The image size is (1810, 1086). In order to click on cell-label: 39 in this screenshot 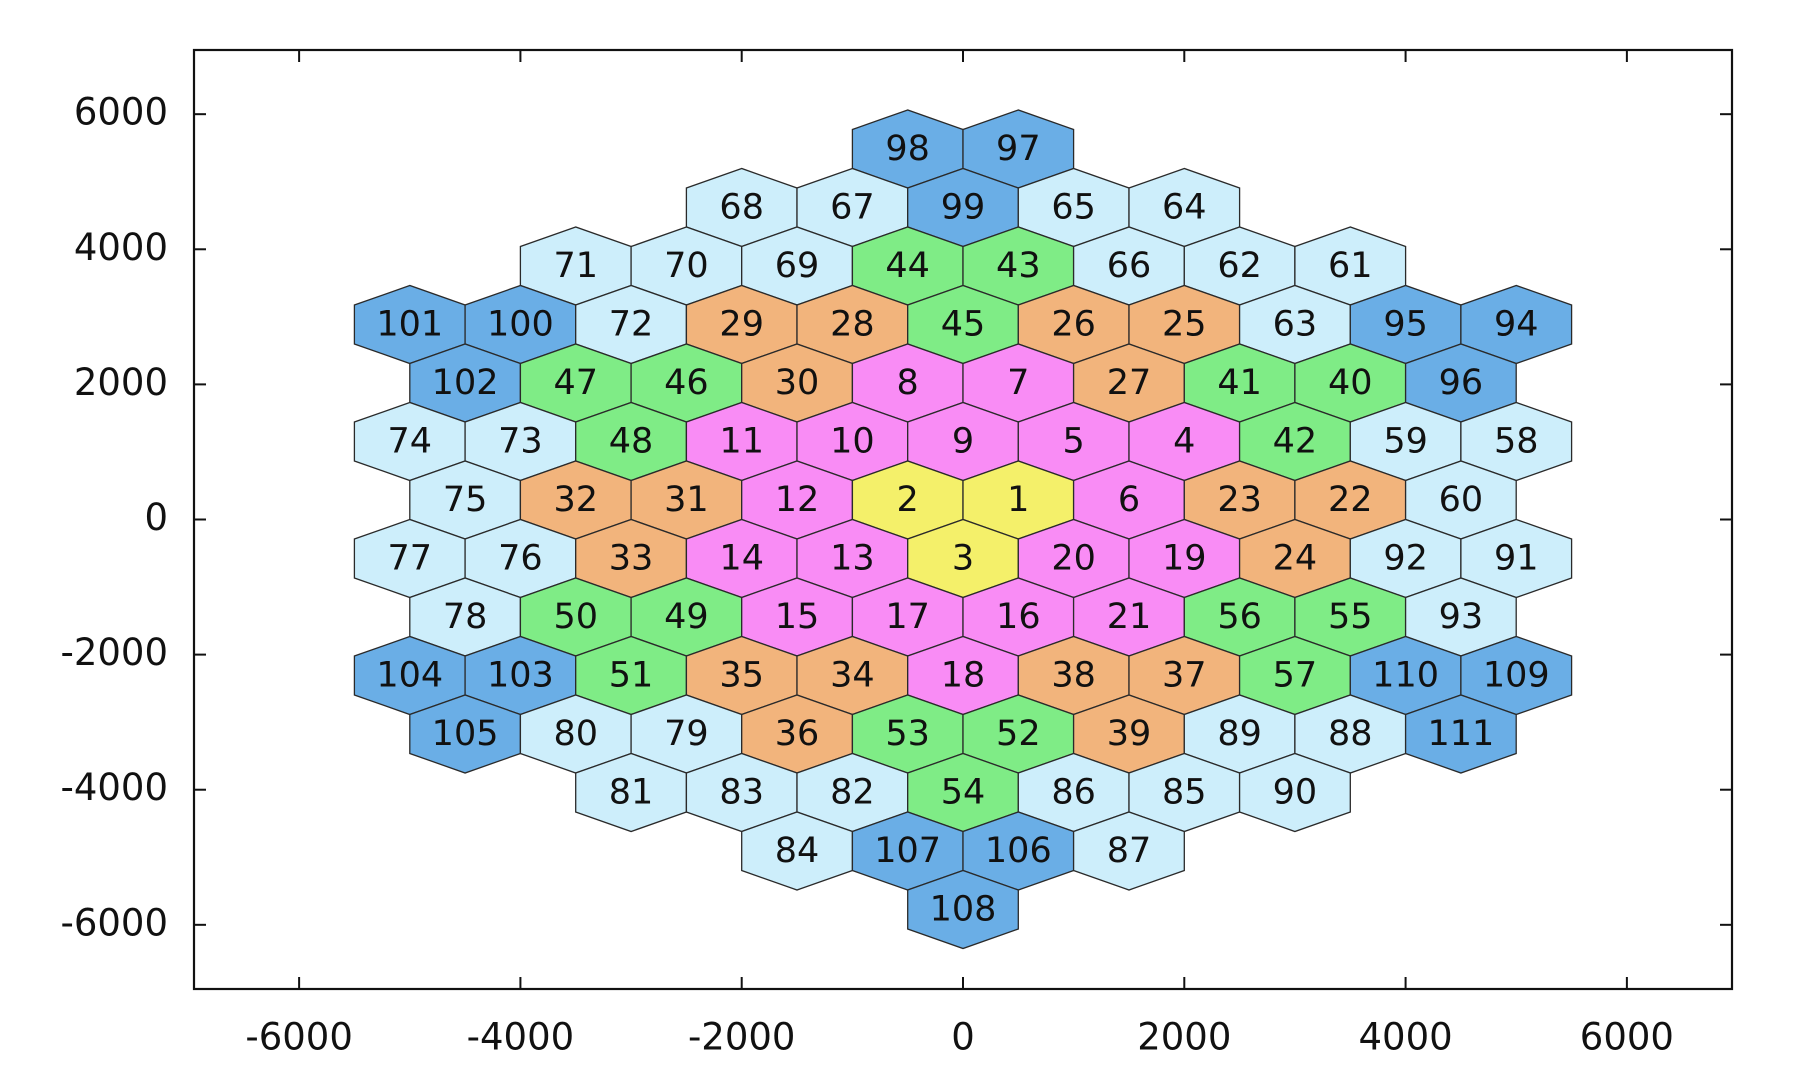, I will do `click(1129, 734)`.